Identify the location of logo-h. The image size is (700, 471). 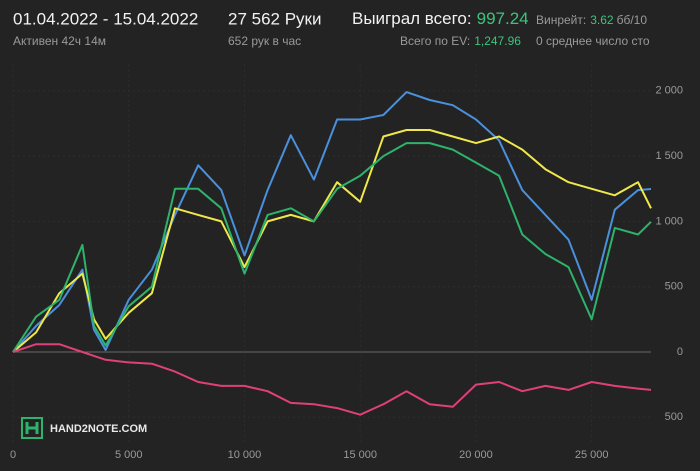
(32, 428).